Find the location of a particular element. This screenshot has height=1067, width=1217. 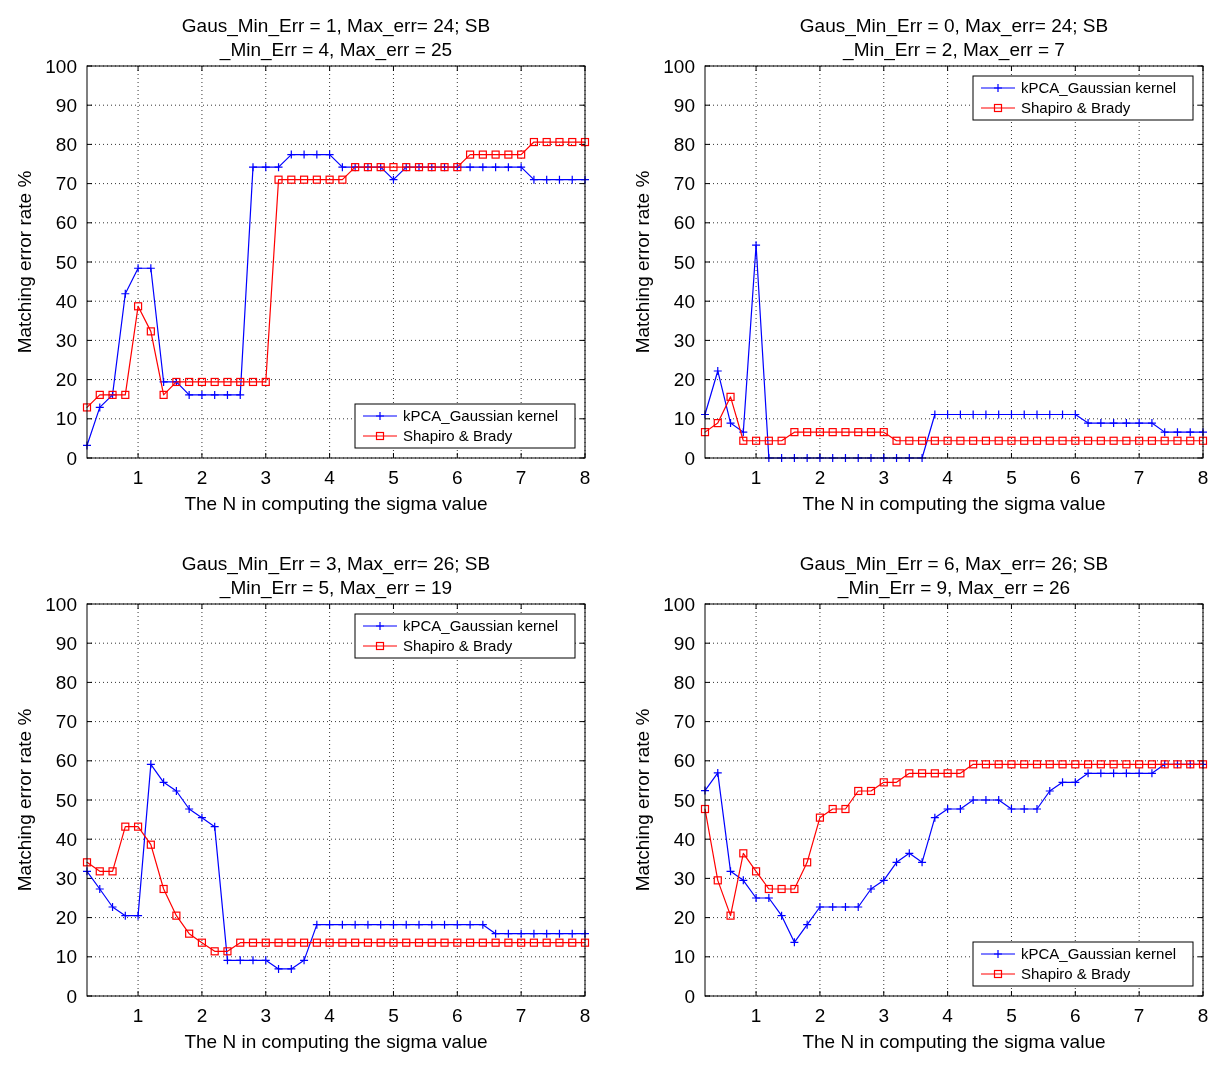

y-tick-label: 0 is located at coordinates (71, 996).